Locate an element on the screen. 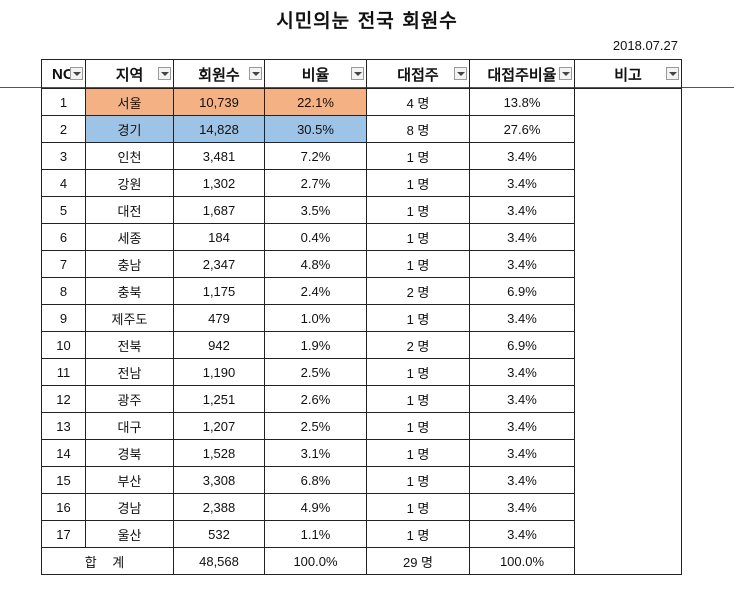  cell-ratio: 4.9% is located at coordinates (315, 507).